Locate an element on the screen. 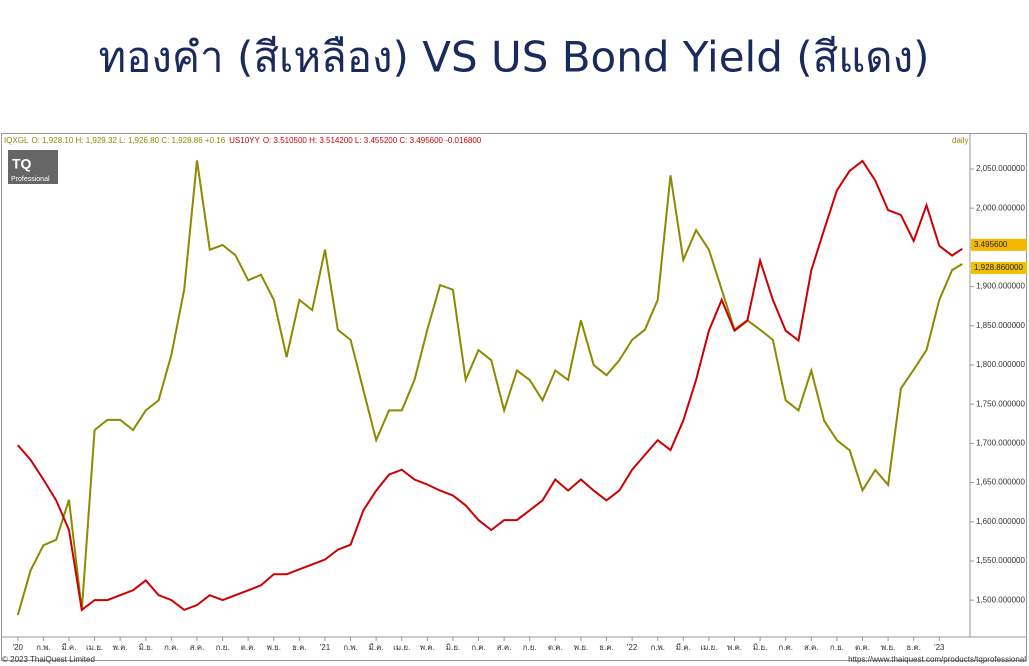  legend-name: IQXGL is located at coordinates (16, 140).